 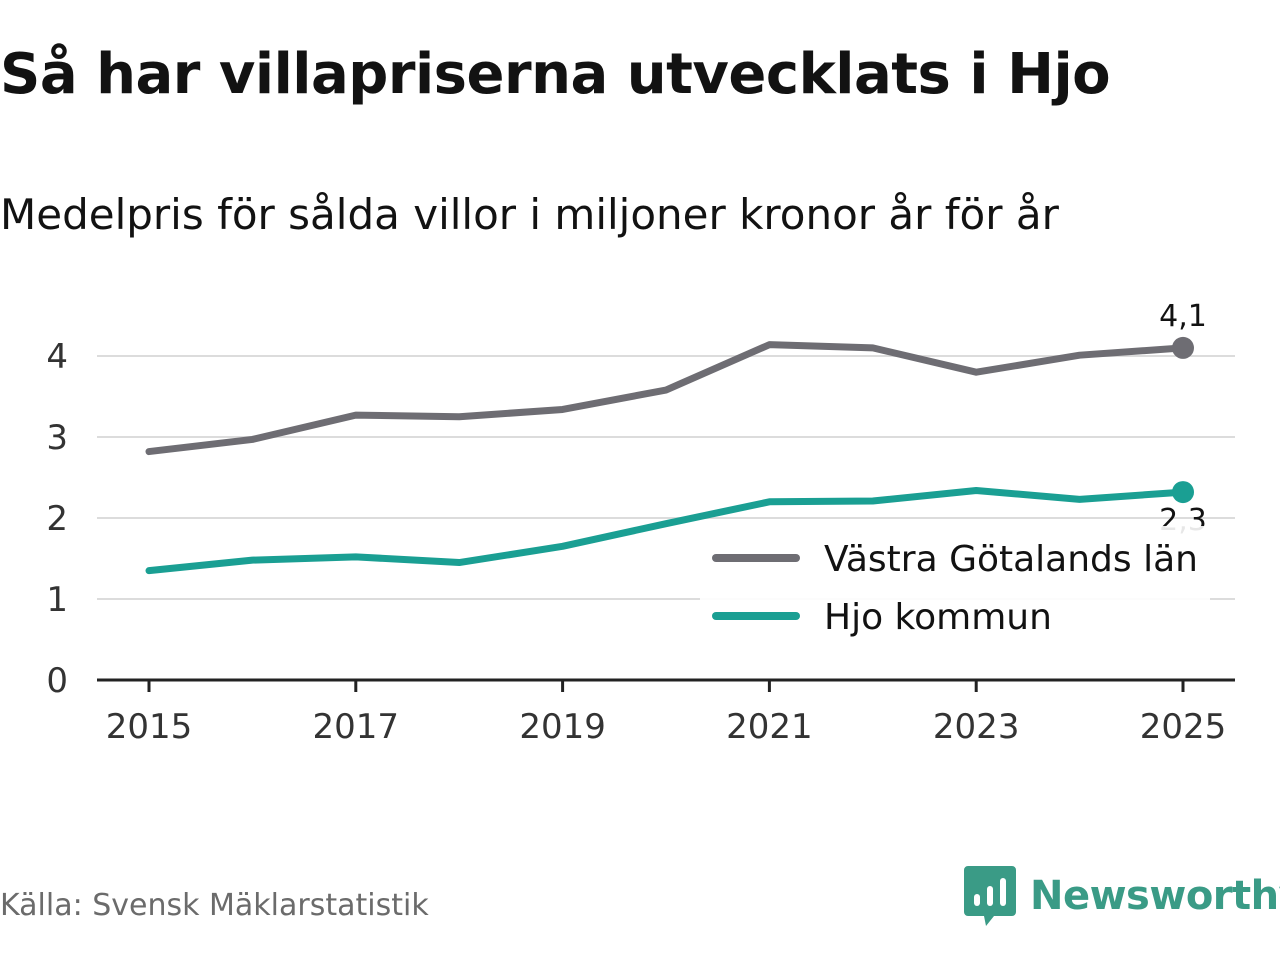 I want to click on brand-logo: Newsworthy, so click(x=1122, y=896).